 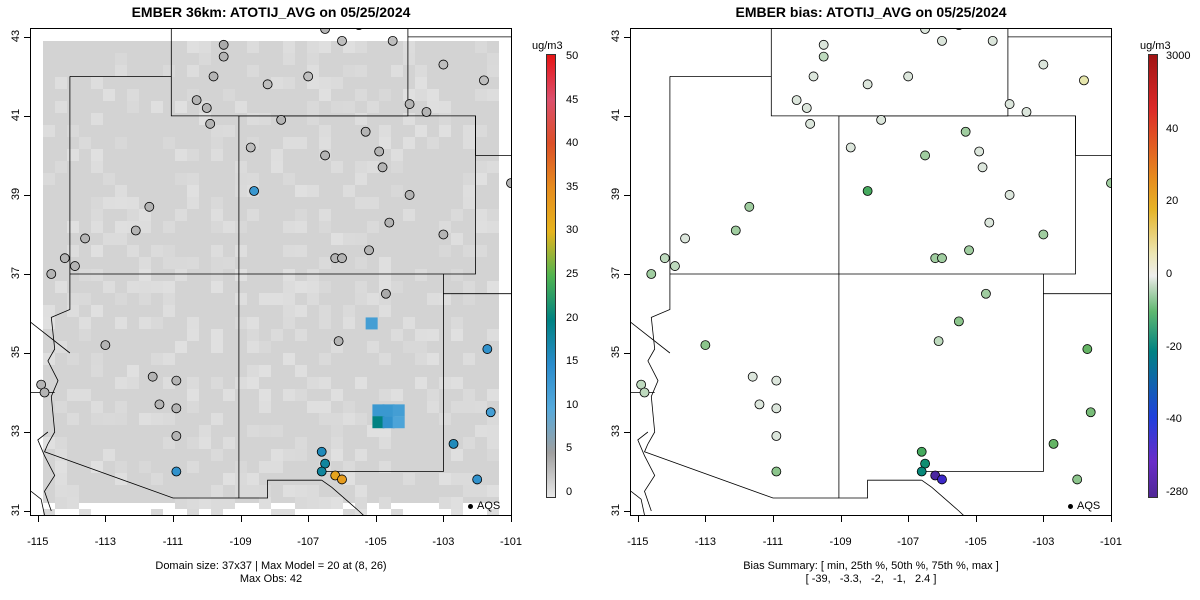 What do you see at coordinates (547, 46) in the screenshot?
I see `left-colorbar-unit: ug/m3` at bounding box center [547, 46].